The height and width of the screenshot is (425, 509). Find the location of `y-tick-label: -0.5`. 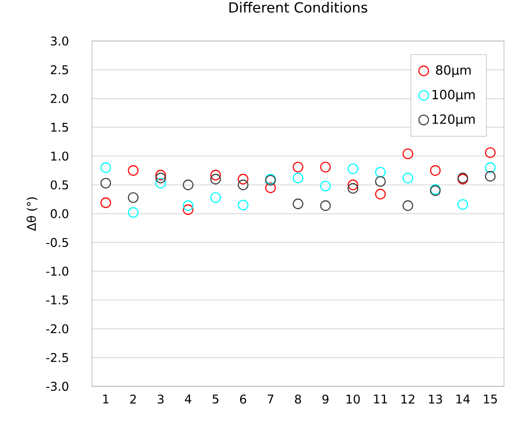

y-tick-label: -0.5 is located at coordinates (57, 242).